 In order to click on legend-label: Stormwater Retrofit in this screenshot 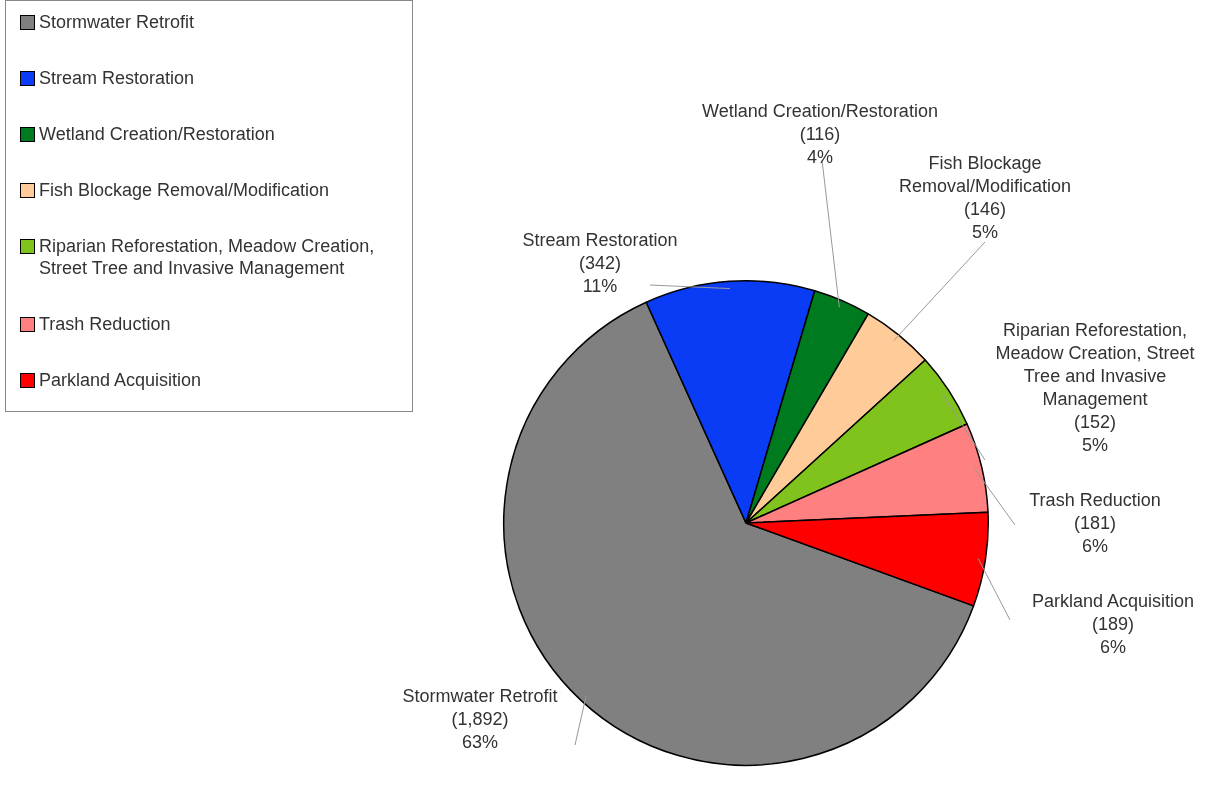, I will do `click(117, 22)`.